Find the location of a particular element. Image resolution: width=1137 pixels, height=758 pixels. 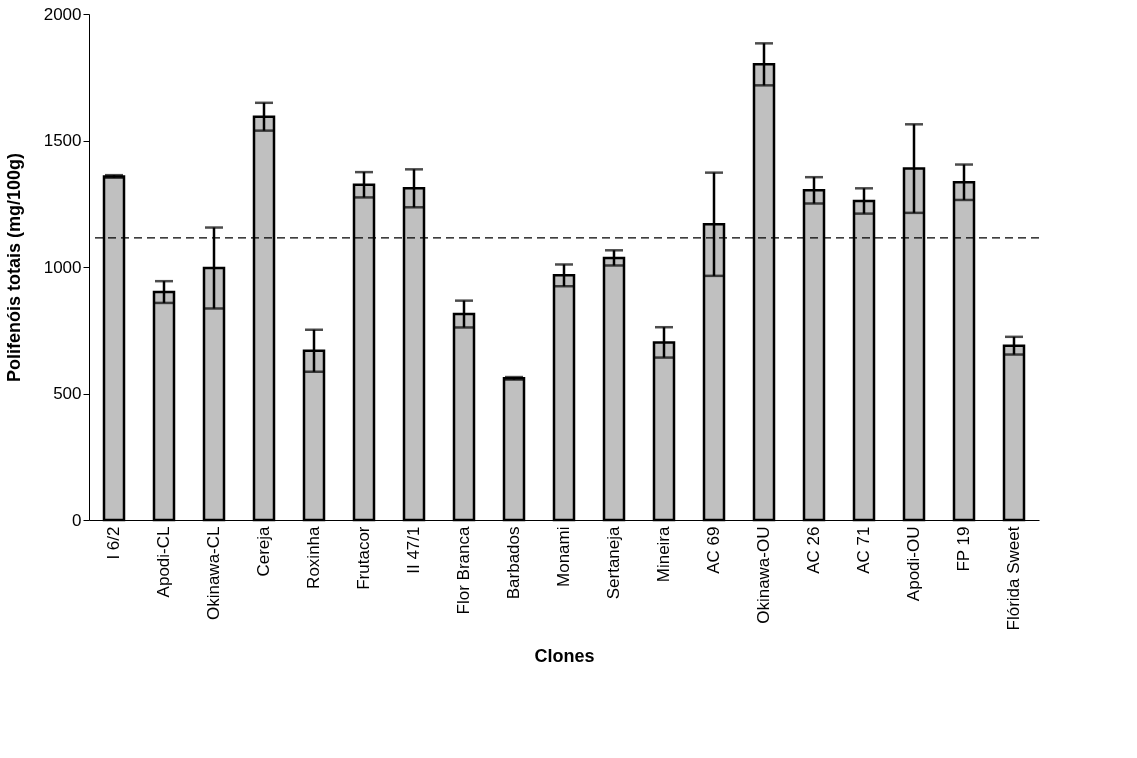

x-tick-label: FP 19 is located at coordinates (963, 549).